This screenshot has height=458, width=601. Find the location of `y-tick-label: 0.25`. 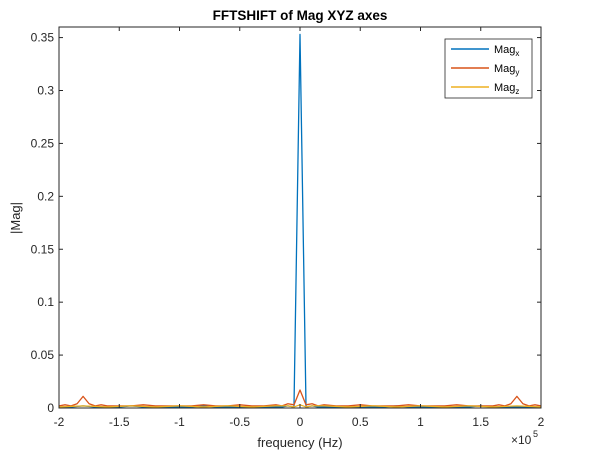

y-tick-label: 0.25 is located at coordinates (43, 143).